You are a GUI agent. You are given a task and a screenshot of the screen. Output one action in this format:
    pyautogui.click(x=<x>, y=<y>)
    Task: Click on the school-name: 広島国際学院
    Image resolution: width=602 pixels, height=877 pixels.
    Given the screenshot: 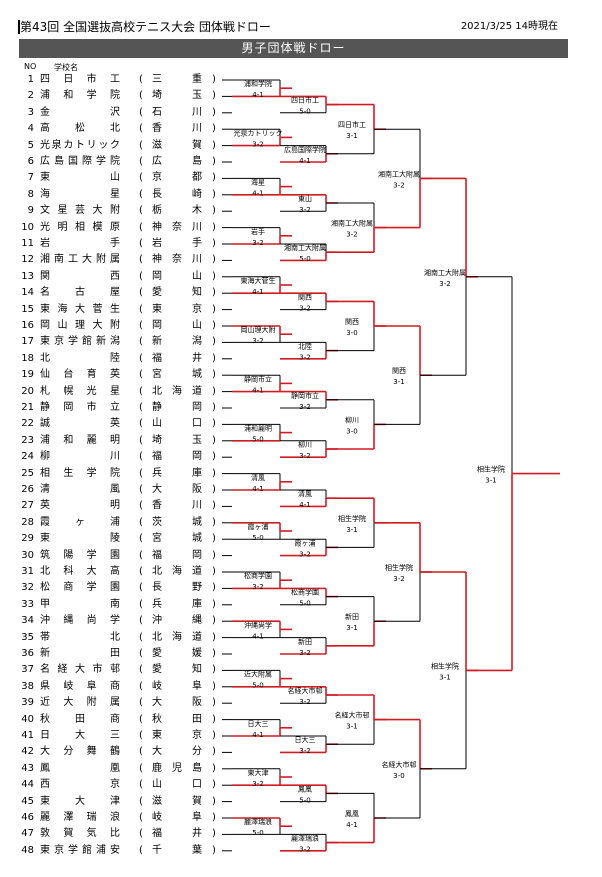 What is the action you would take?
    pyautogui.click(x=80, y=161)
    